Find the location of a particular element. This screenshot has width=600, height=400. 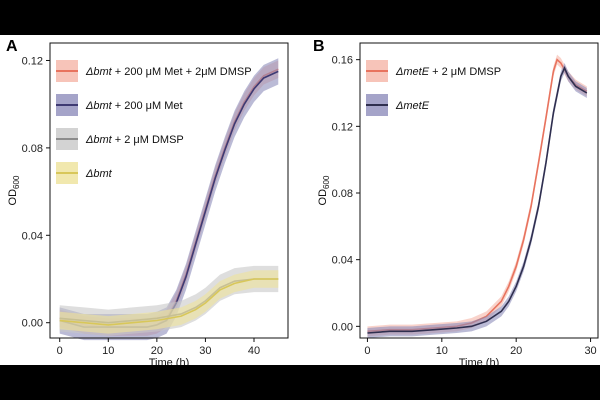

legend-item: Δbmt + 200 μM Met is located at coordinates (119, 105).